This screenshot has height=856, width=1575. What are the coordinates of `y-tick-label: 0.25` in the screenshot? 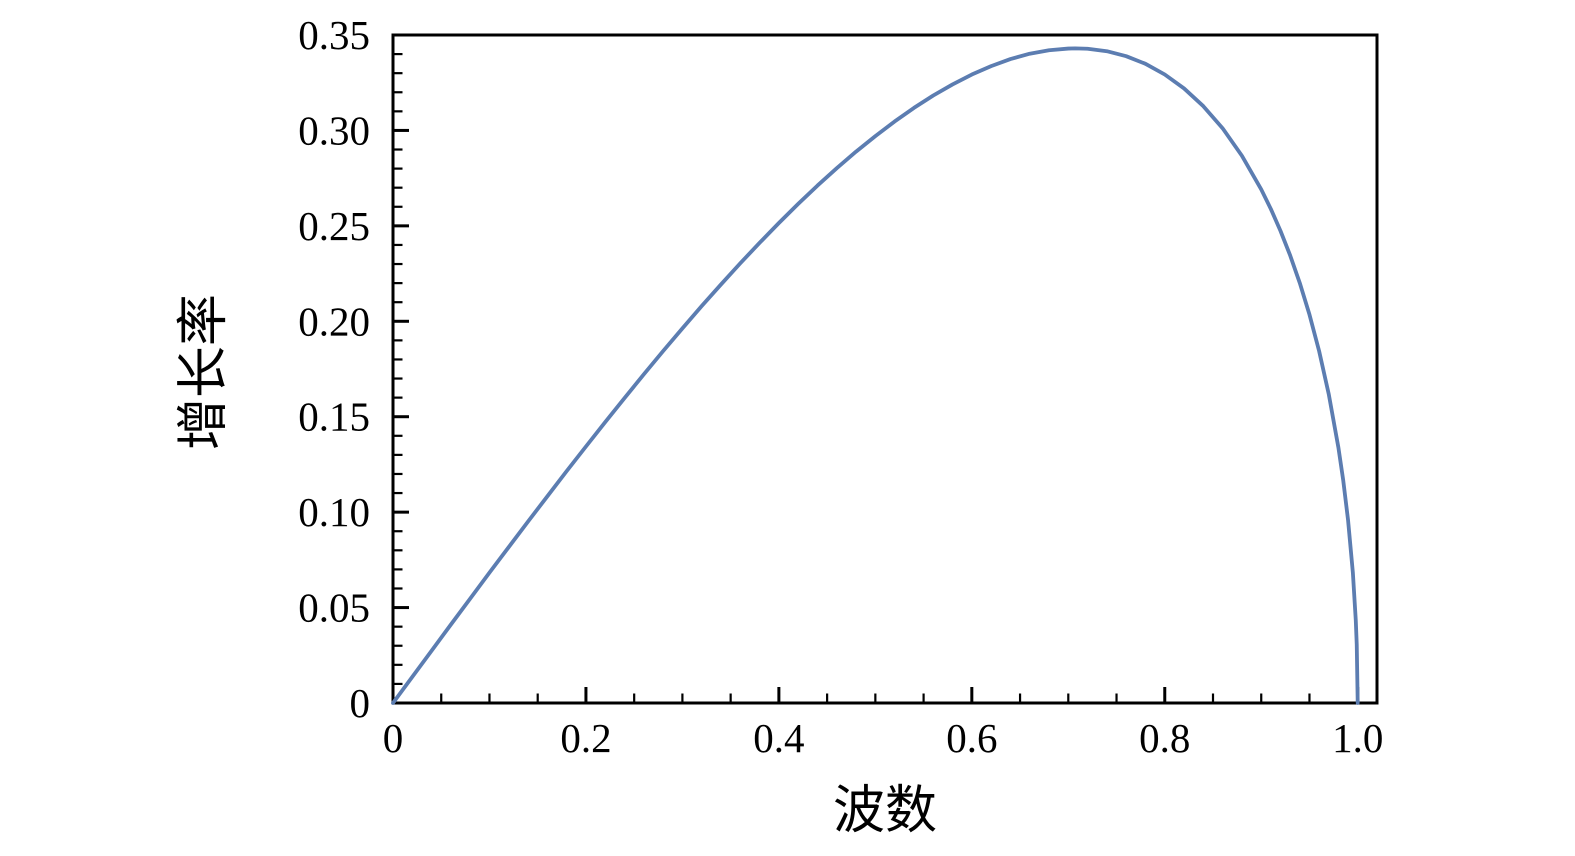 It's located at (334, 226).